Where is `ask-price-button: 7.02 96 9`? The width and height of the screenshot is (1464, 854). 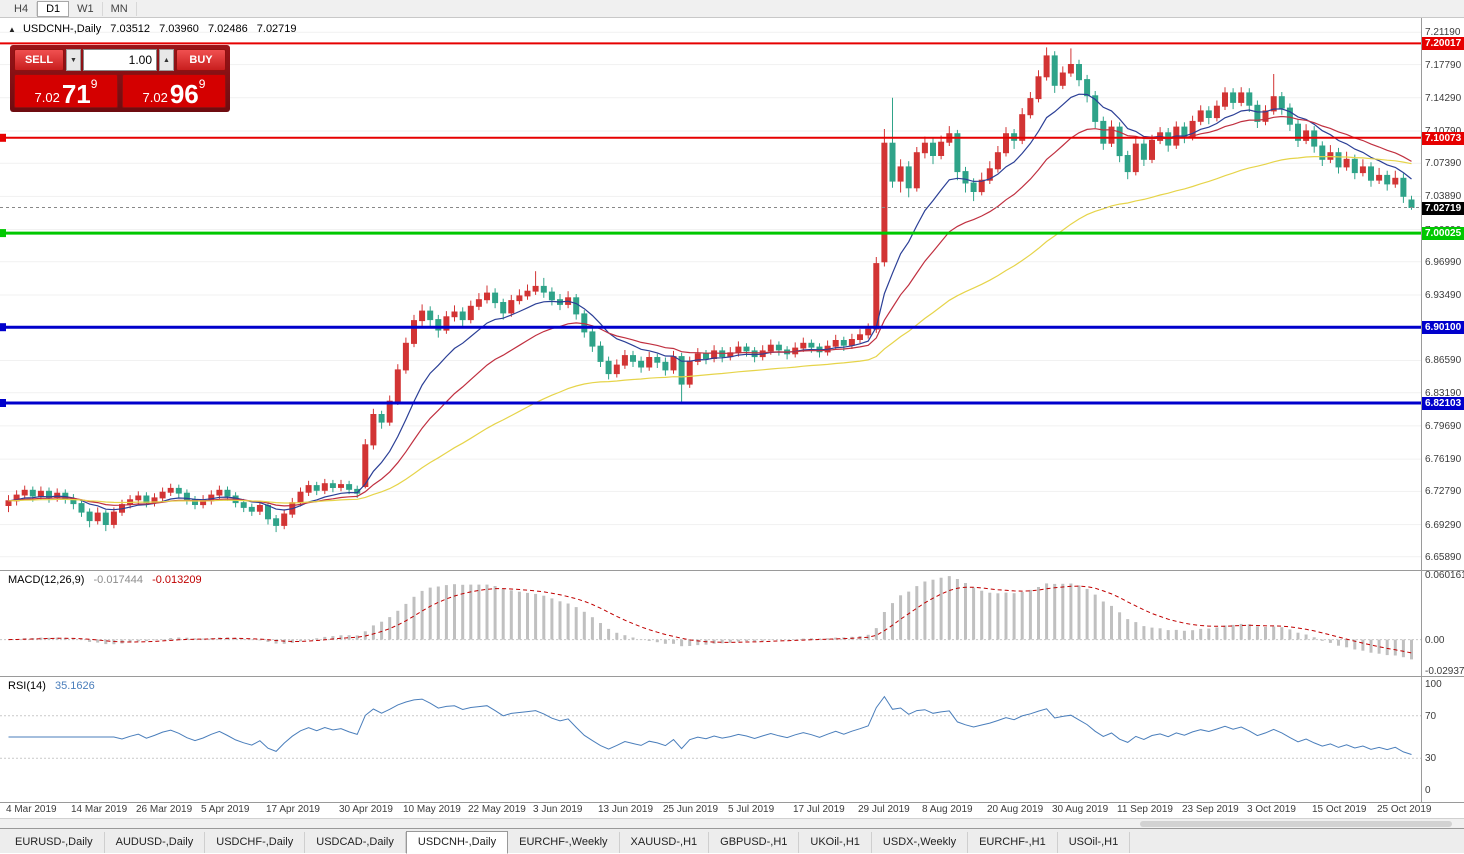
ask-price-button: 7.02 96 9 is located at coordinates (174, 91).